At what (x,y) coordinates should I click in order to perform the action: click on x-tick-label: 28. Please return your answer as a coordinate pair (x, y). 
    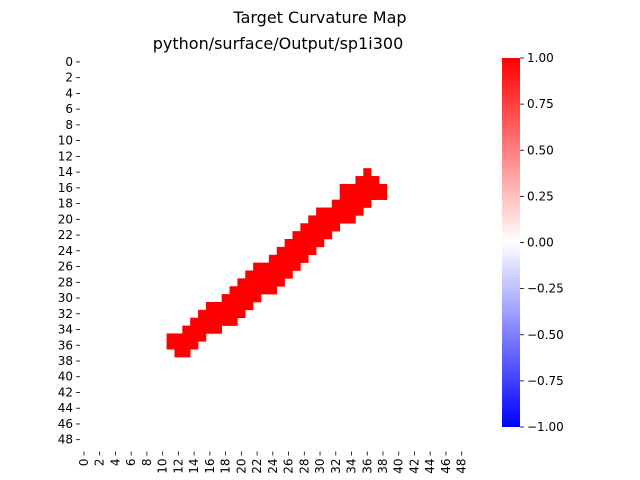
    Looking at the image, I should click on (304, 466).